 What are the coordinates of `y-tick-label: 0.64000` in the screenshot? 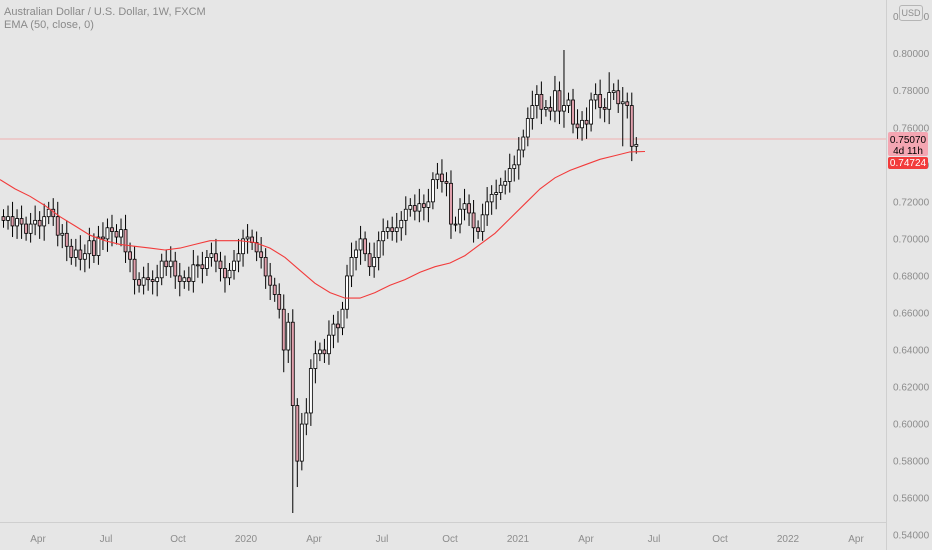 It's located at (911, 351).